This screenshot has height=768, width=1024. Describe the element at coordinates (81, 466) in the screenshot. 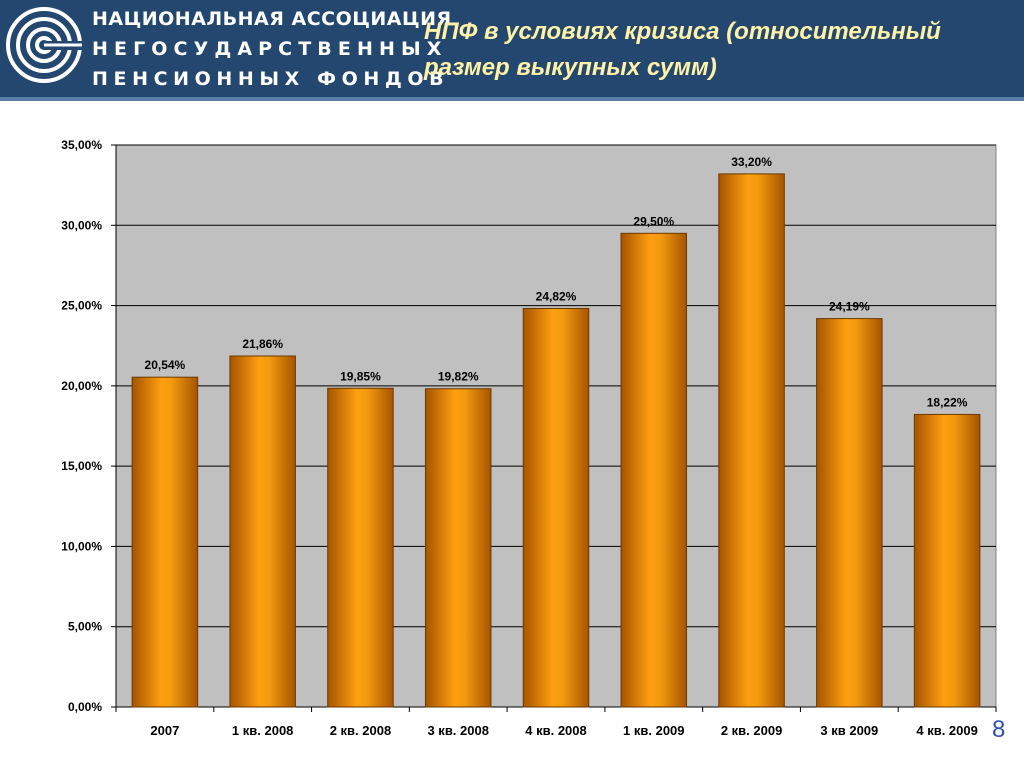

I see `y-tick-label: 15,00%` at that location.